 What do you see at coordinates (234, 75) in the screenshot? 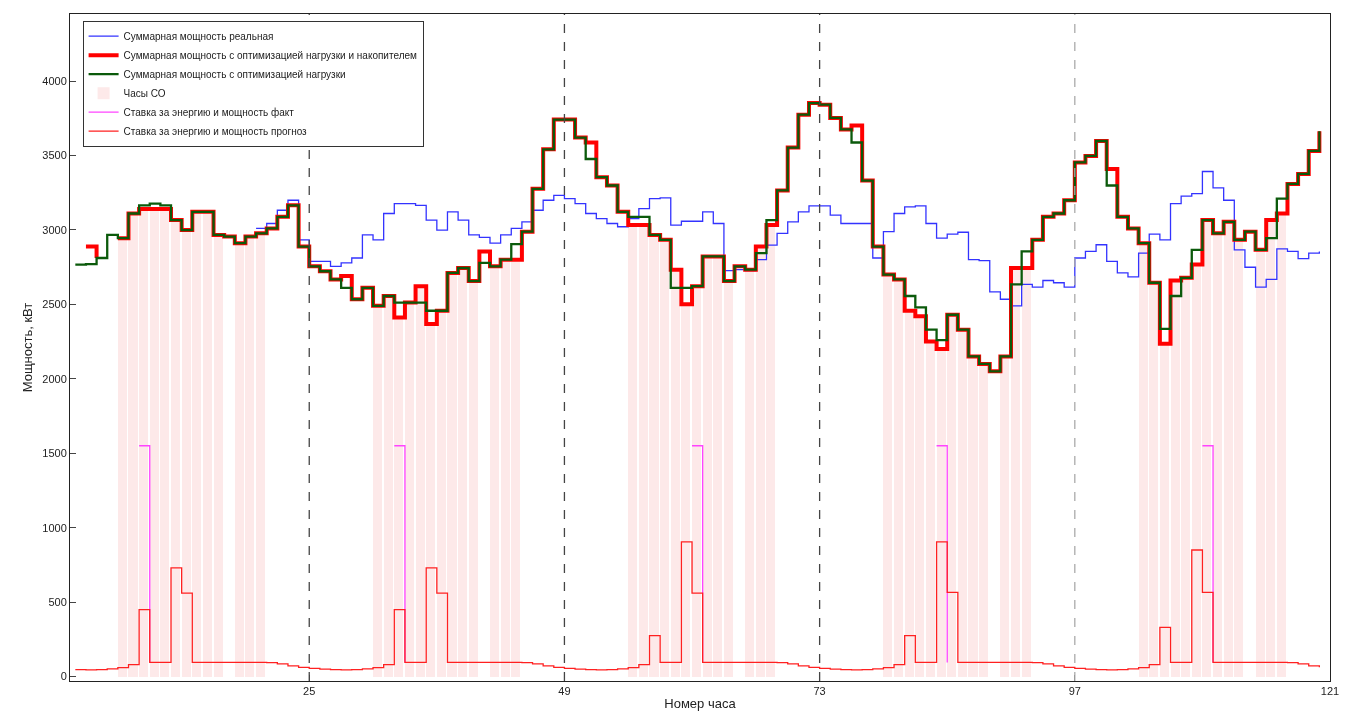
I see `legend-label: Суммарная мощность с оптимизацией нагрузки` at bounding box center [234, 75].